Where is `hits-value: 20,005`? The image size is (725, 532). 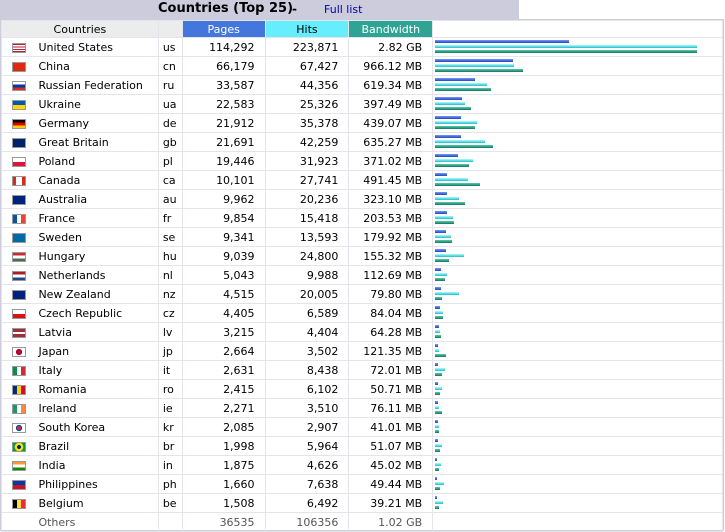
hits-value: 20,005 is located at coordinates (307, 294).